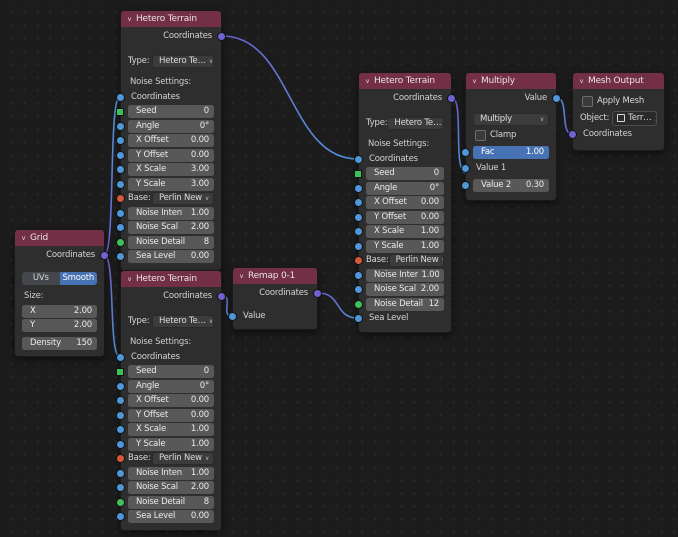  I want to click on checkbox-row: Apply Mesh, so click(618, 101).